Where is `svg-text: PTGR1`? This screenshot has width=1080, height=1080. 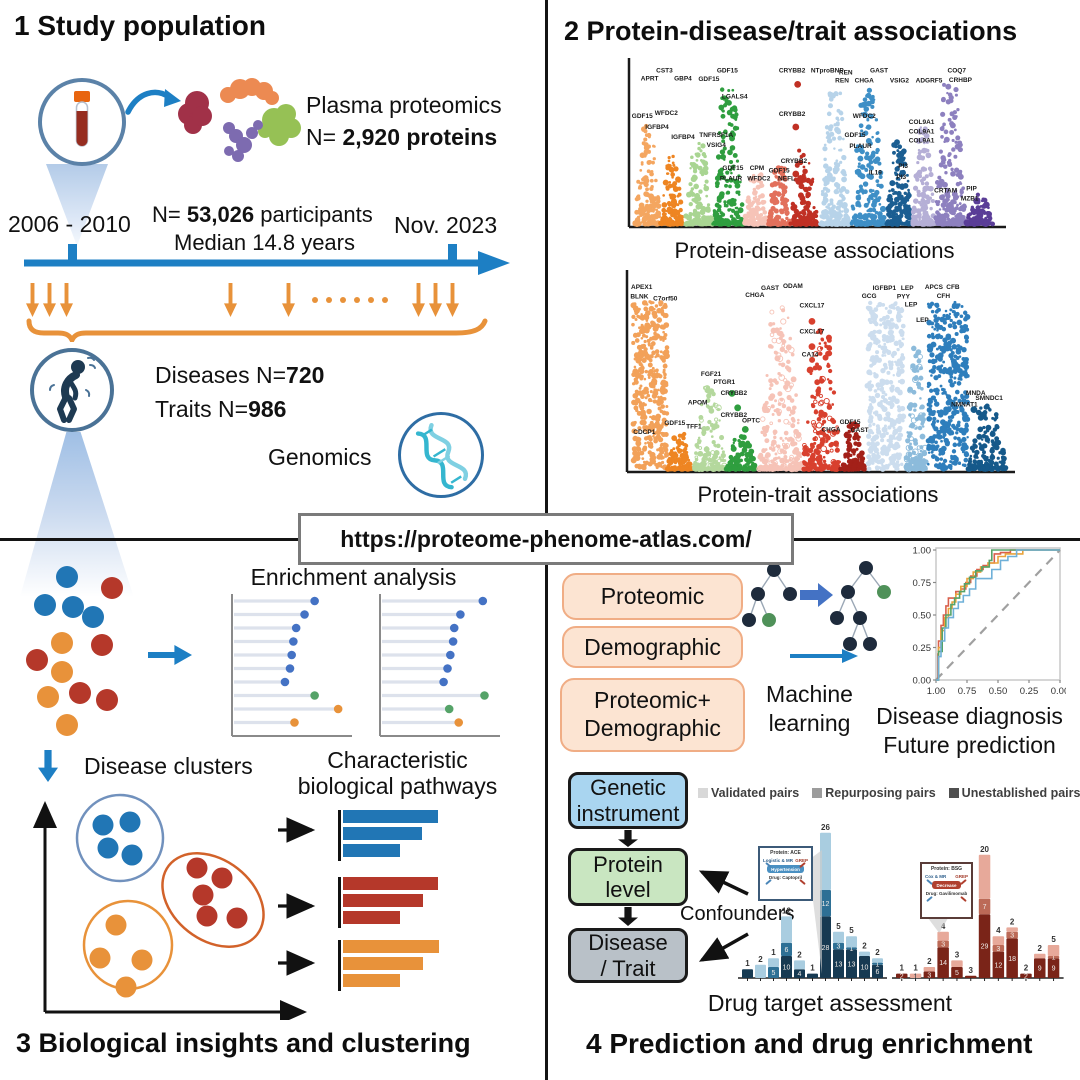
svg-text: PTGR1 is located at coordinates (725, 382).